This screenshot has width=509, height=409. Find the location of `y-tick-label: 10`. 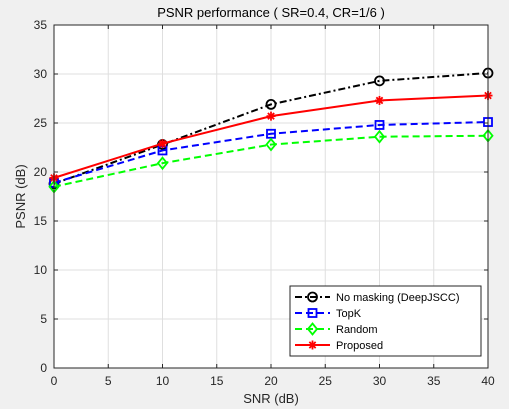

y-tick-label: 10 is located at coordinates (41, 270).